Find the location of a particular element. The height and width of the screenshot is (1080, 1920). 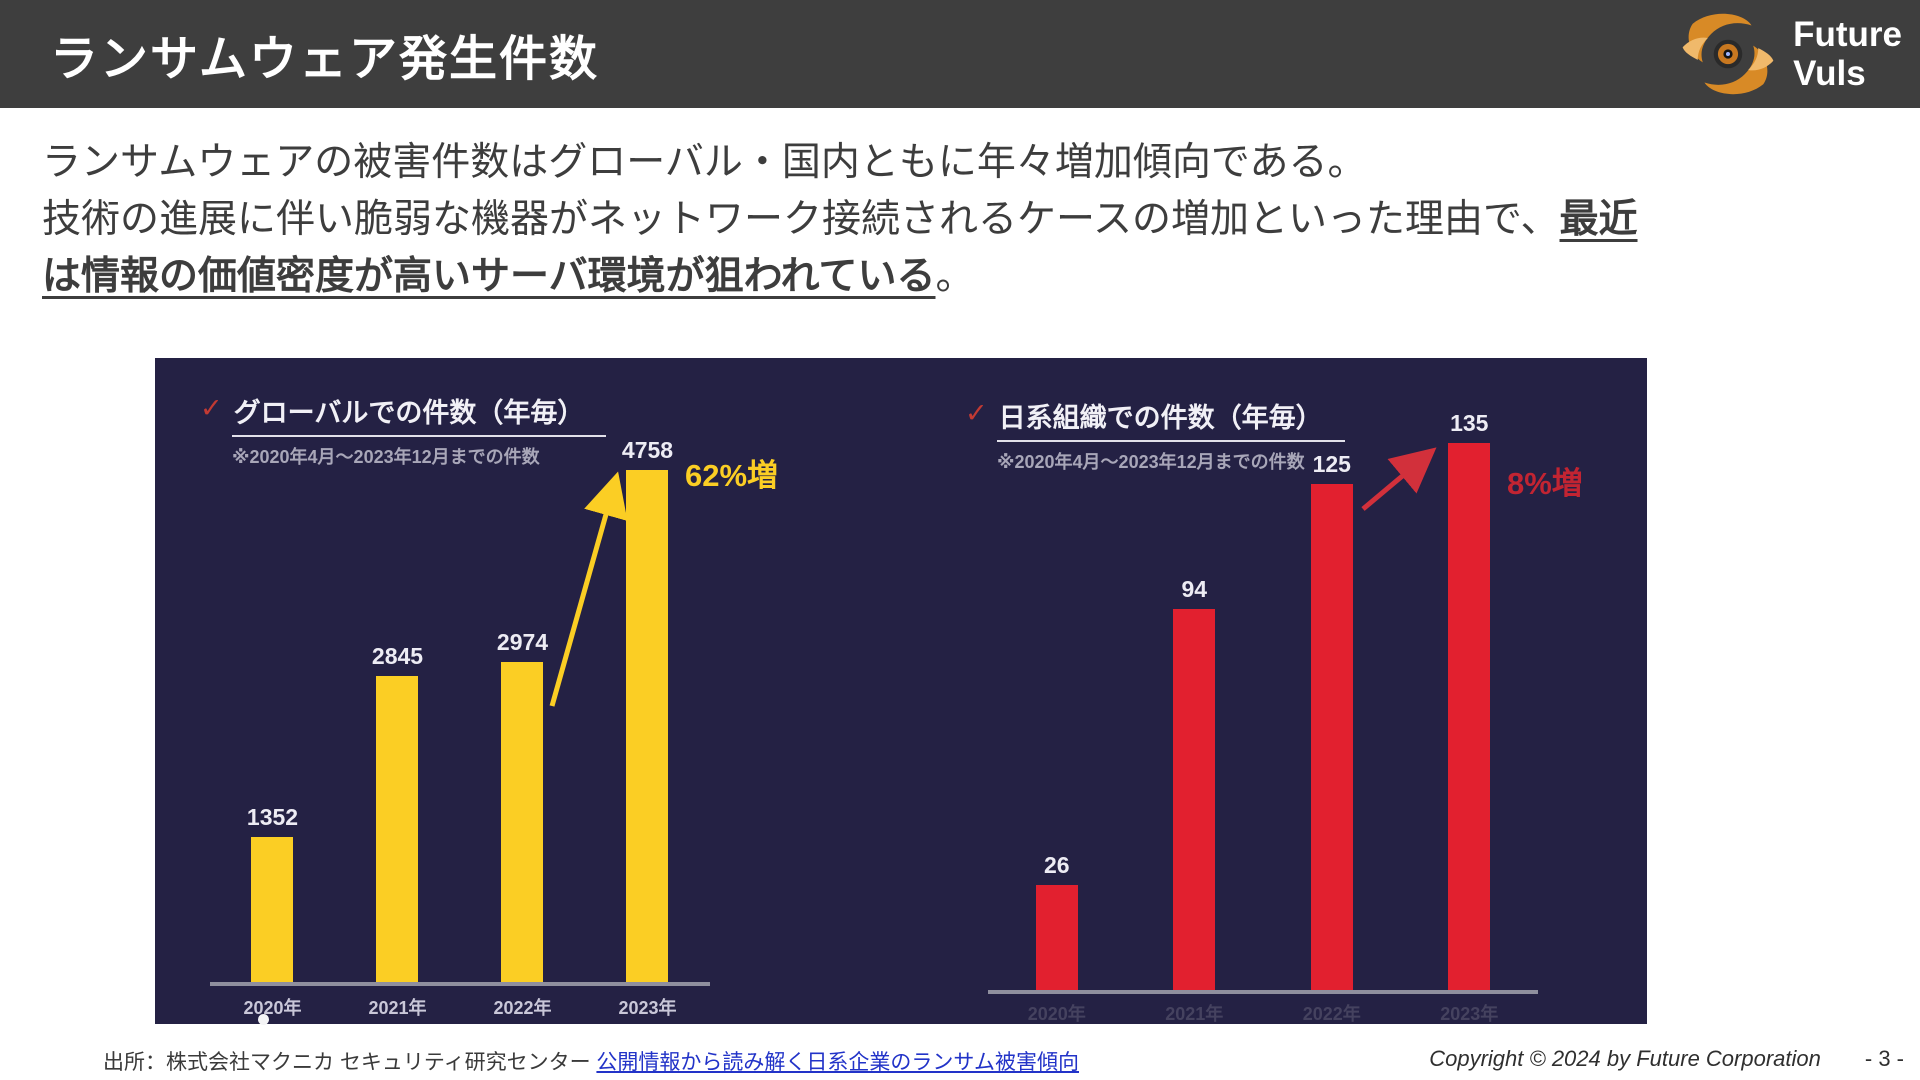

logo-line1: Future is located at coordinates (1847, 34).